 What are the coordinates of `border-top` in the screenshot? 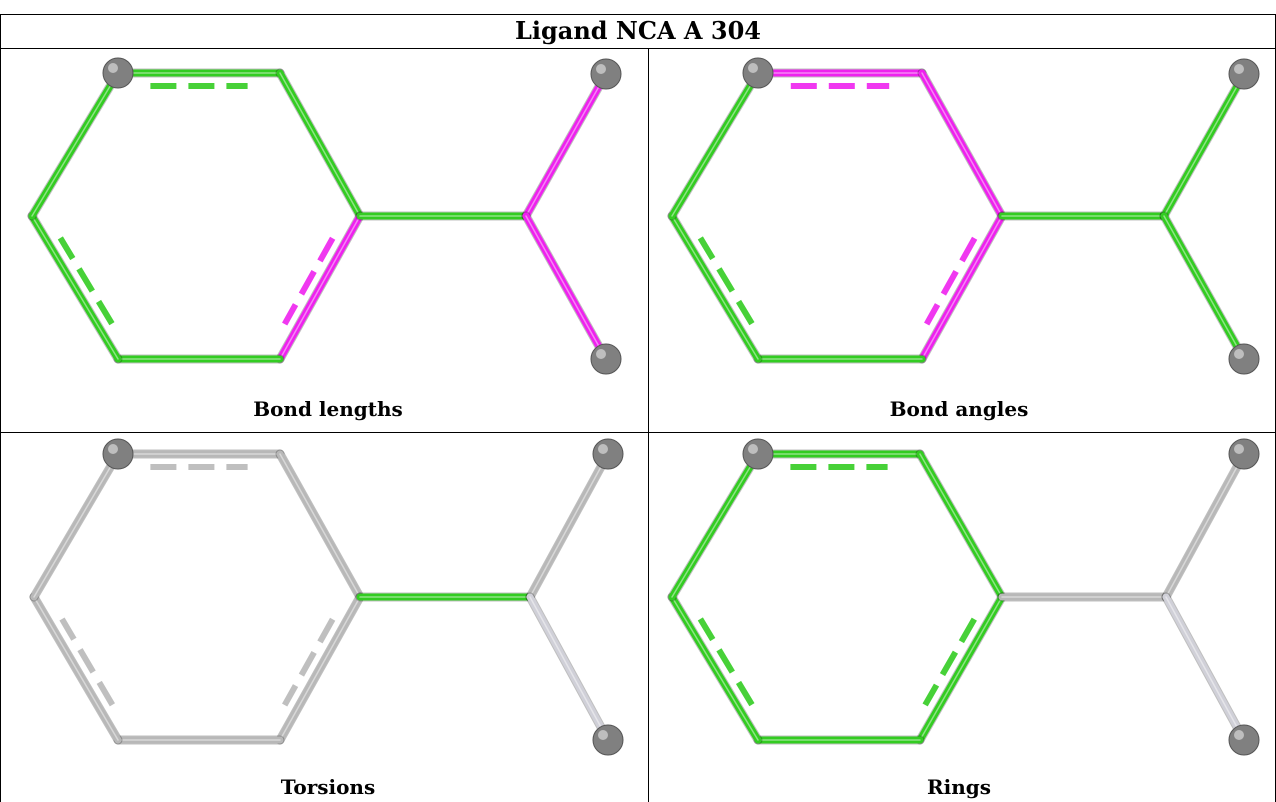 It's located at (638, 14).